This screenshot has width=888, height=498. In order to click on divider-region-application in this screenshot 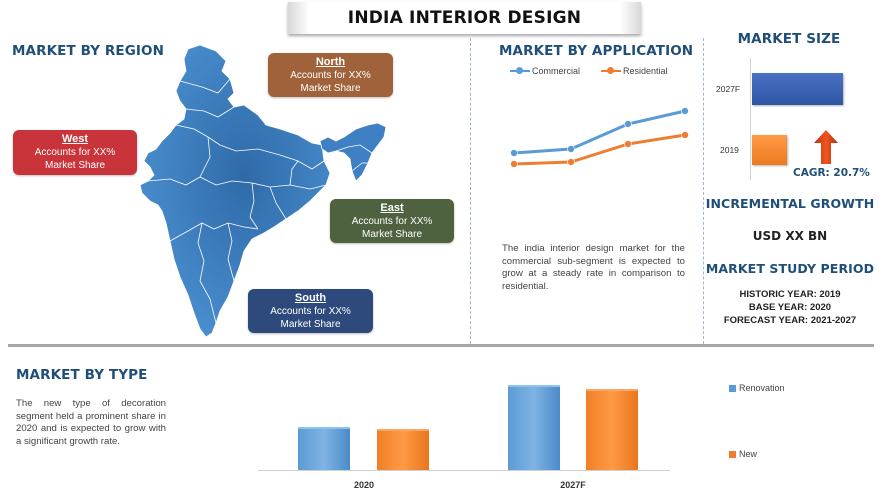, I will do `click(470, 191)`.